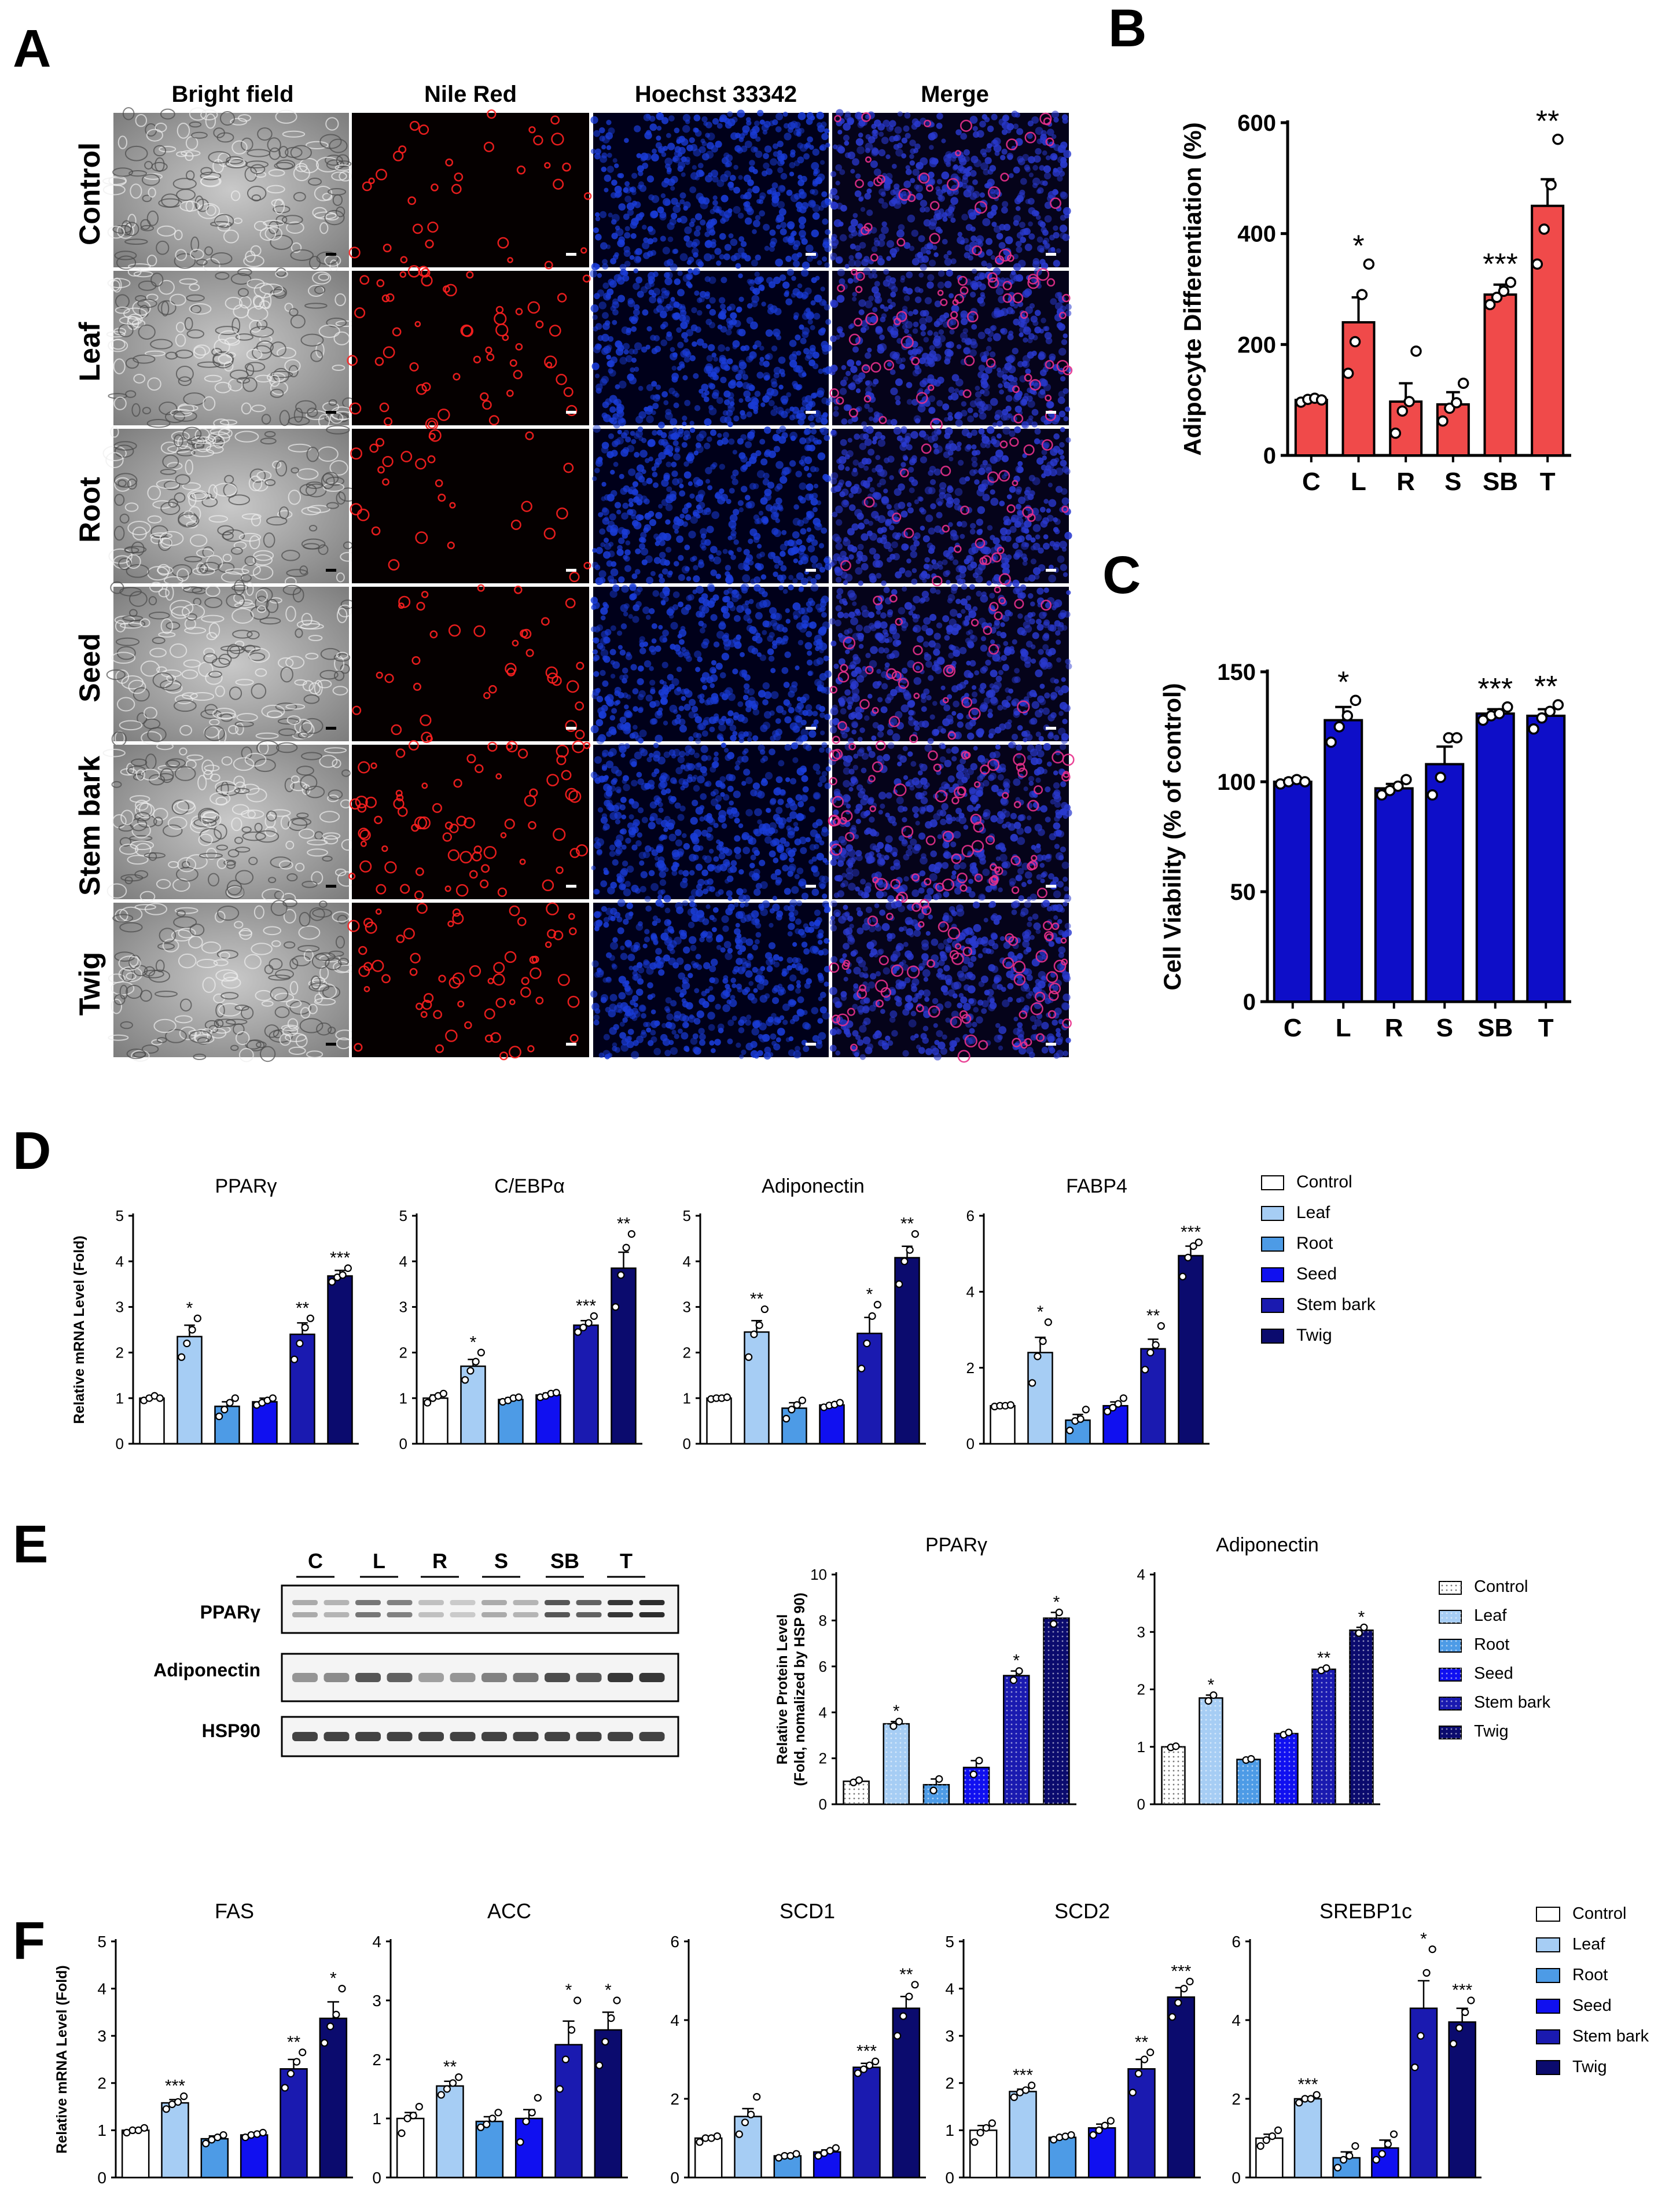 The height and width of the screenshot is (2196, 1680). What do you see at coordinates (880, 179) in the screenshot?
I see `lipid-droplet` at bounding box center [880, 179].